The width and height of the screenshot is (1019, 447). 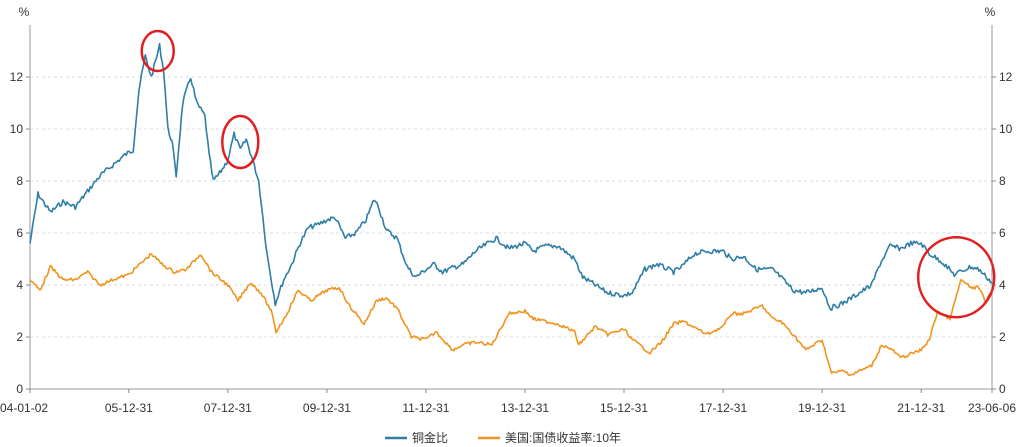 What do you see at coordinates (430, 437) in the screenshot?
I see `legend-label-copper-gold: 铜金比` at bounding box center [430, 437].